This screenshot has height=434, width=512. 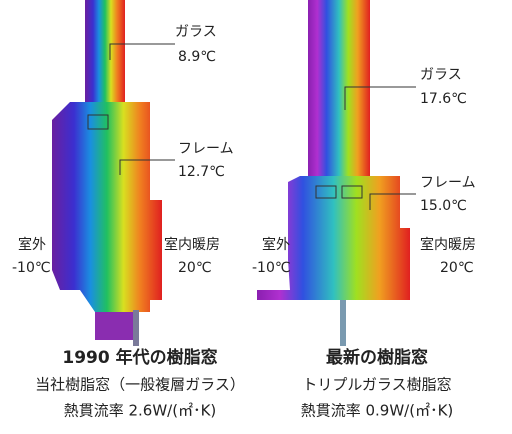 I want to click on u-value: 熱貫流率 0.9W/(㎡･K), so click(x=377, y=411).